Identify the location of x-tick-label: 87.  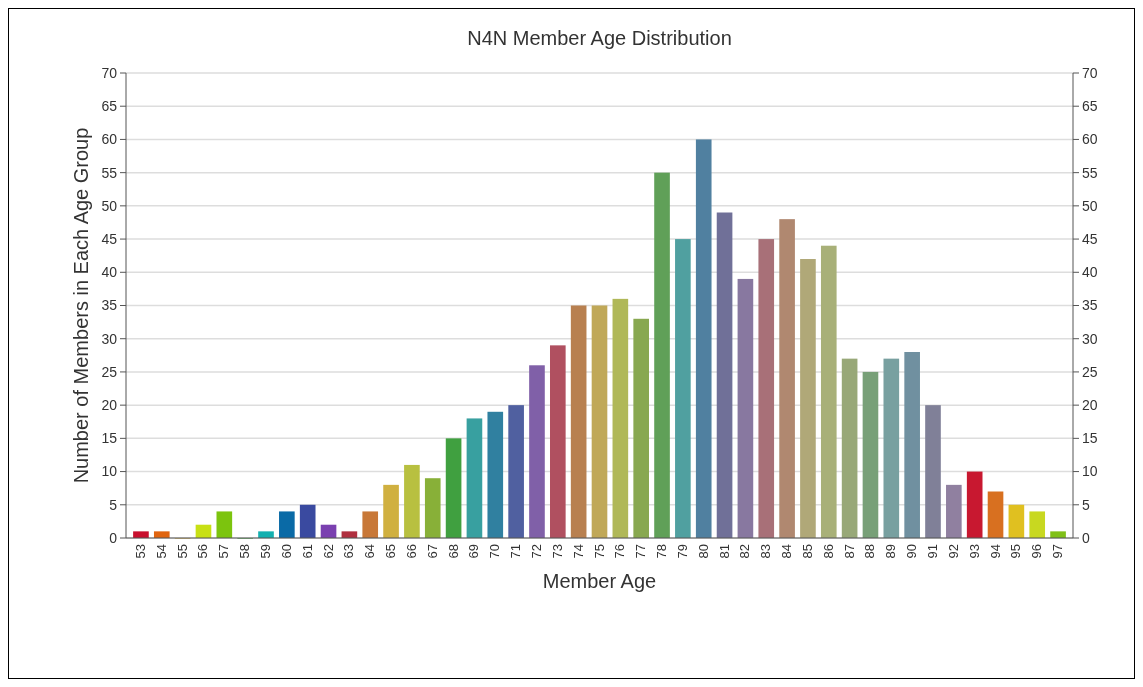
(849, 551).